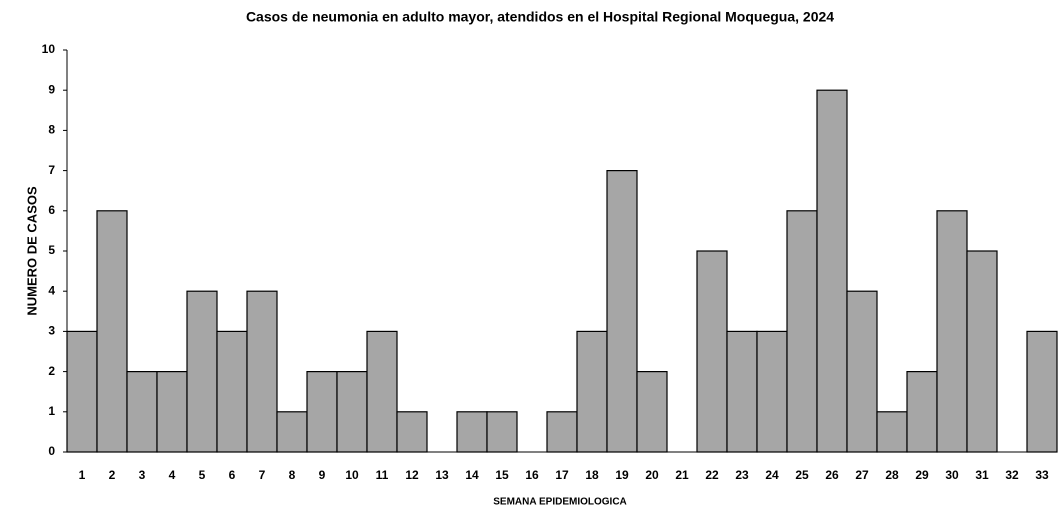 Image resolution: width=1064 pixels, height=517 pixels. I want to click on x-tick-label: 9, so click(322, 475).